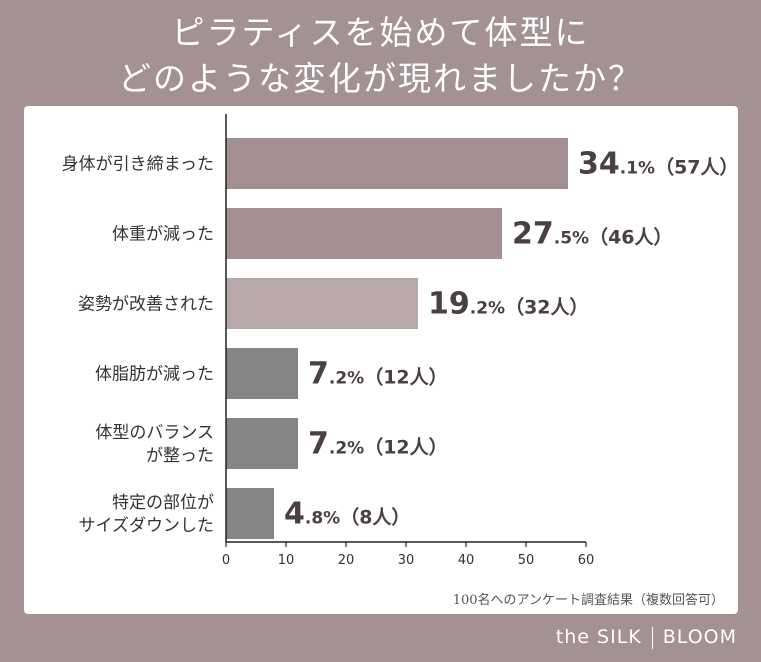  I want to click on brand-logo: the SILK BLOOM, so click(646, 637).